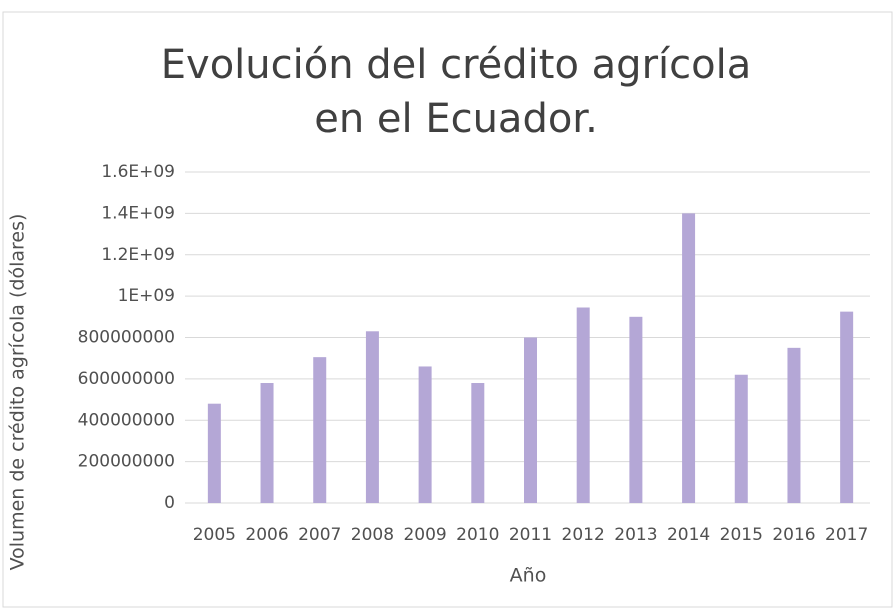  Describe the element at coordinates (793, 535) in the screenshot. I see `x-tick-label: 2016` at that location.